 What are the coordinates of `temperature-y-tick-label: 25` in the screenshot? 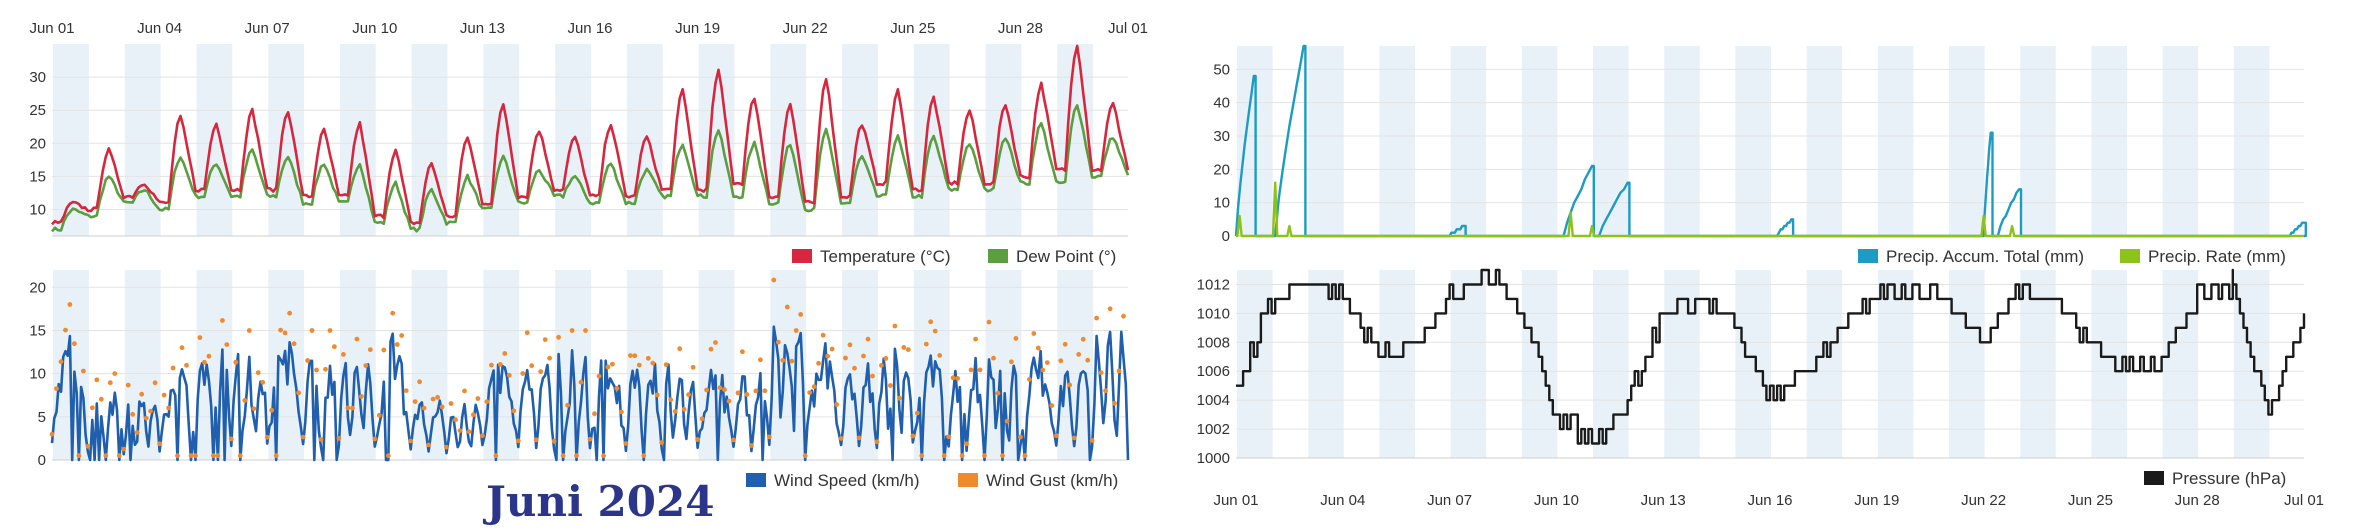 It's located at (37, 110).